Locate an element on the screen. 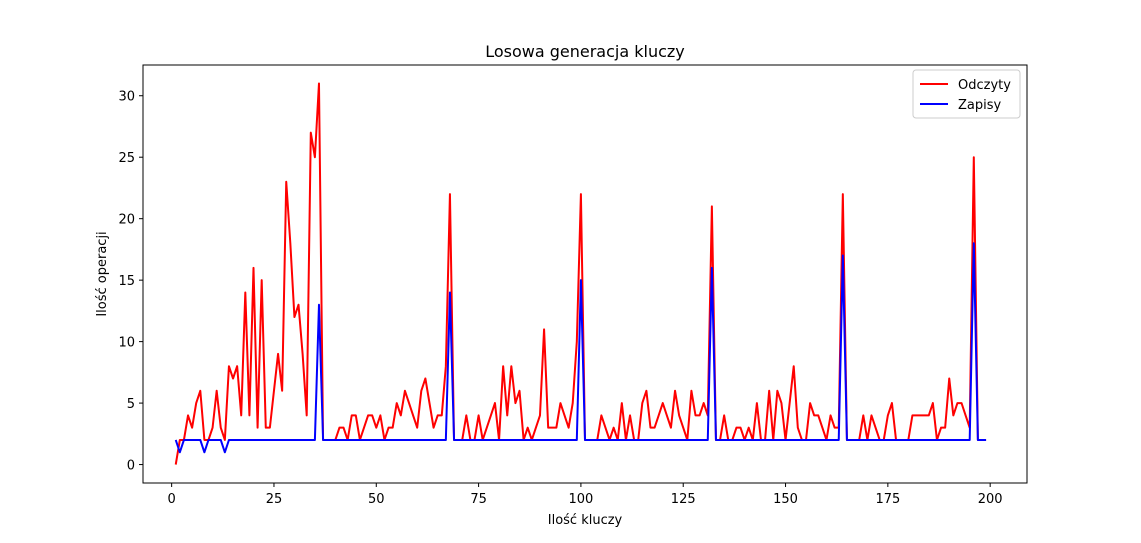 This screenshot has width=1141, height=543. y-tick-label: 5 is located at coordinates (131, 404).